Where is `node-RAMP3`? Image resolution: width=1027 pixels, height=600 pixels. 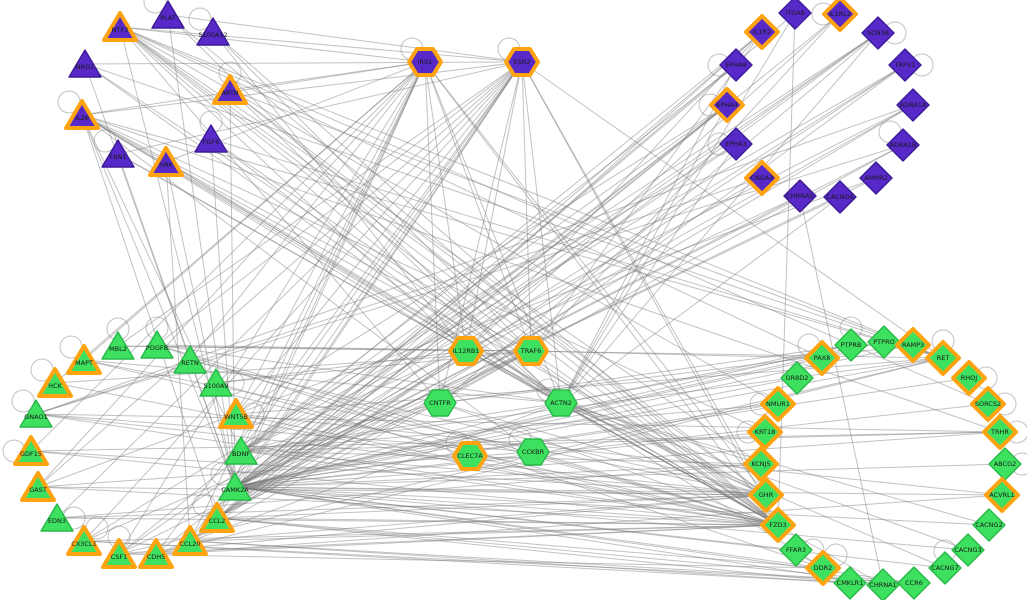 node-RAMP3 is located at coordinates (913, 345).